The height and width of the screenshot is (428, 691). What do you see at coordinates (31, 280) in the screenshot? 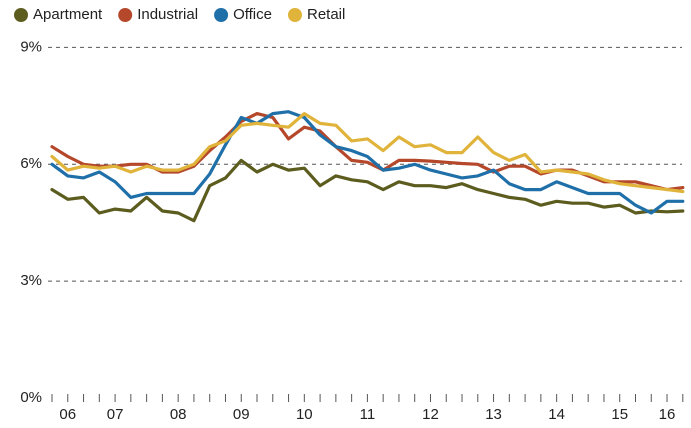
I see `y-tick-label: 3%` at bounding box center [31, 280].